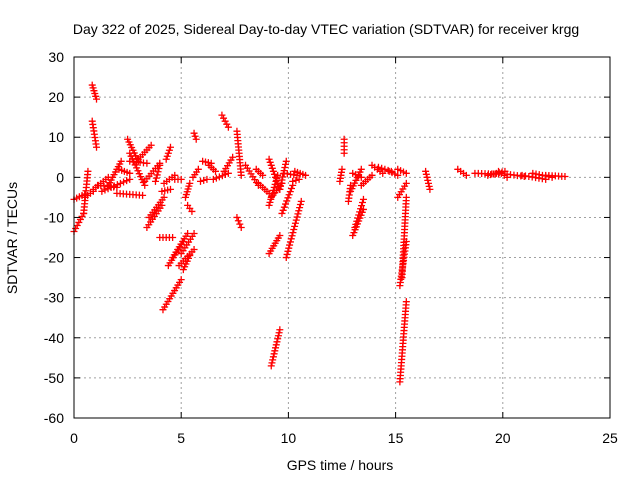 The height and width of the screenshot is (480, 640). I want to click on y-tick-label: -30, so click(54, 298).